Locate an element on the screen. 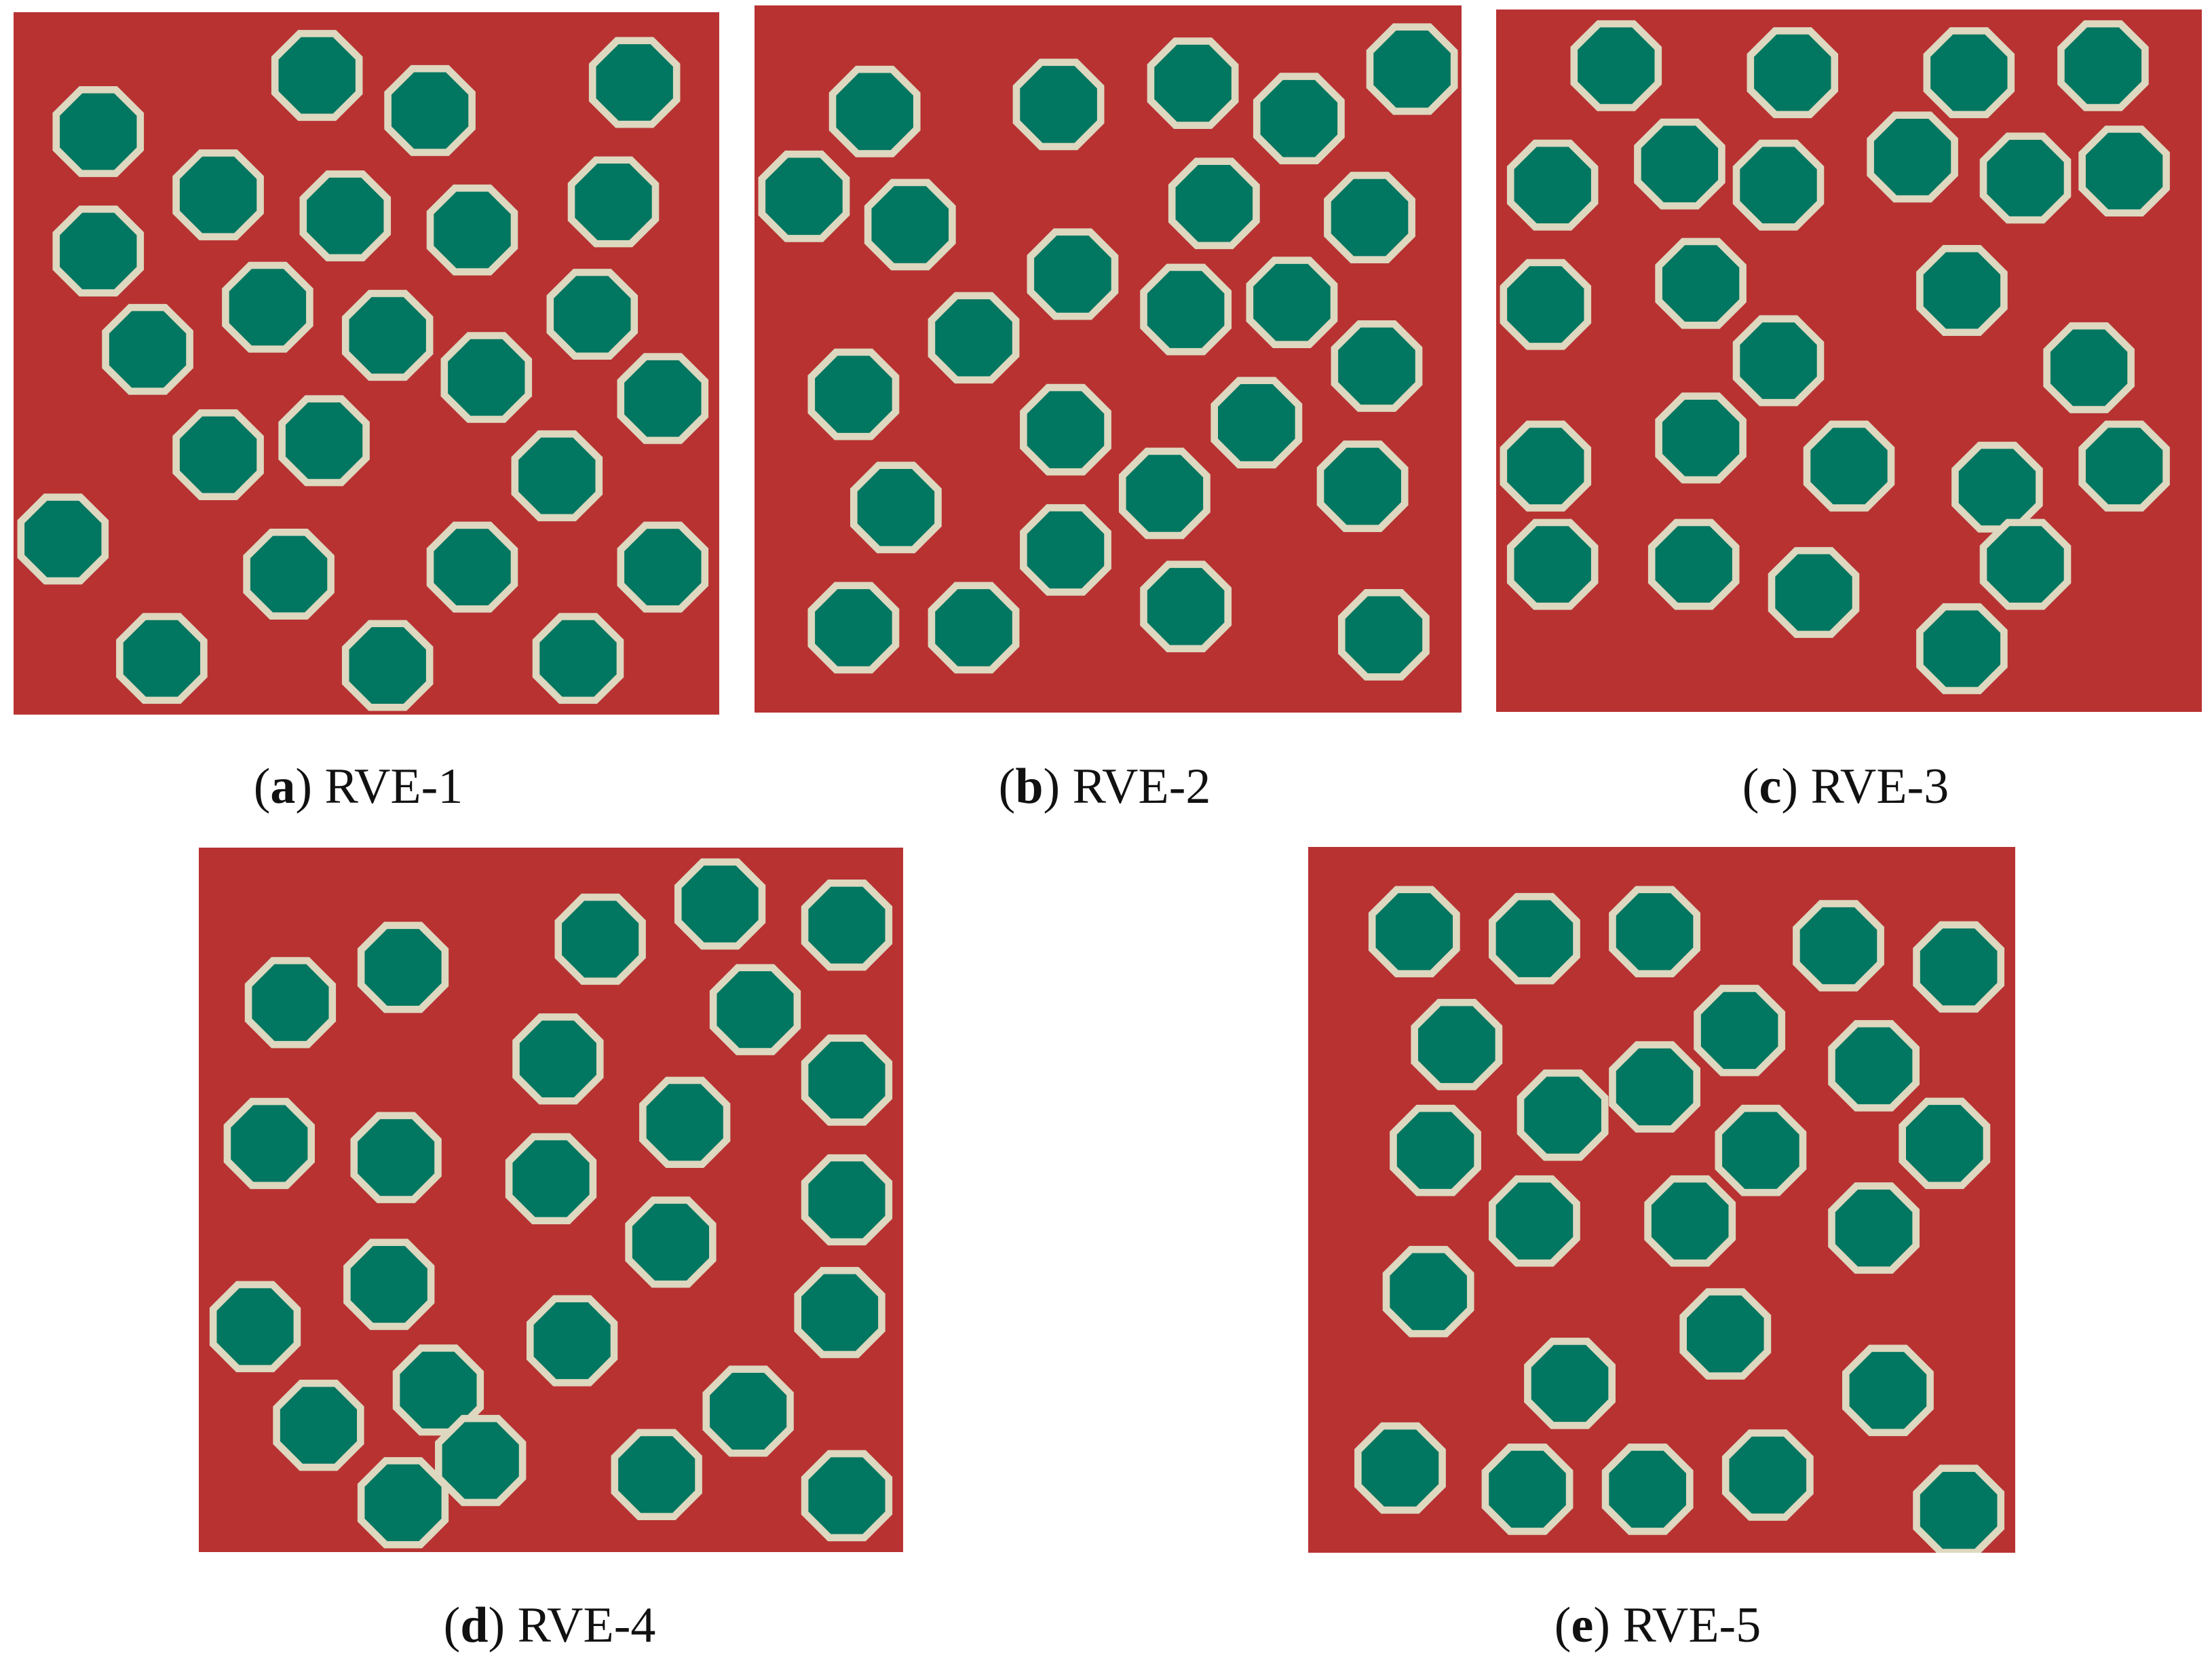 The width and height of the screenshot is (2212, 1662). rve-5-caption: (e) RVE-5 is located at coordinates (1657, 1626).